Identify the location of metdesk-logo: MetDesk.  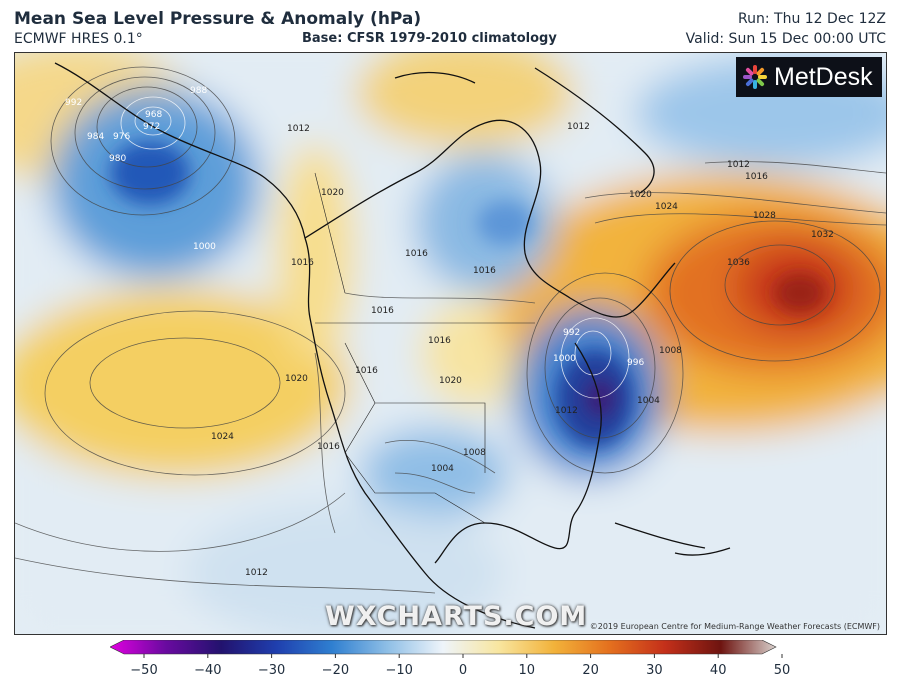
(809, 77).